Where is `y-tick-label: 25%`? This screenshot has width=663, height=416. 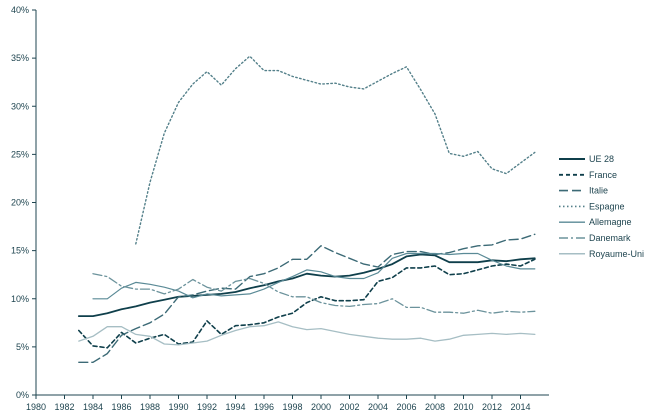
y-tick-label: 25% is located at coordinates (20, 154).